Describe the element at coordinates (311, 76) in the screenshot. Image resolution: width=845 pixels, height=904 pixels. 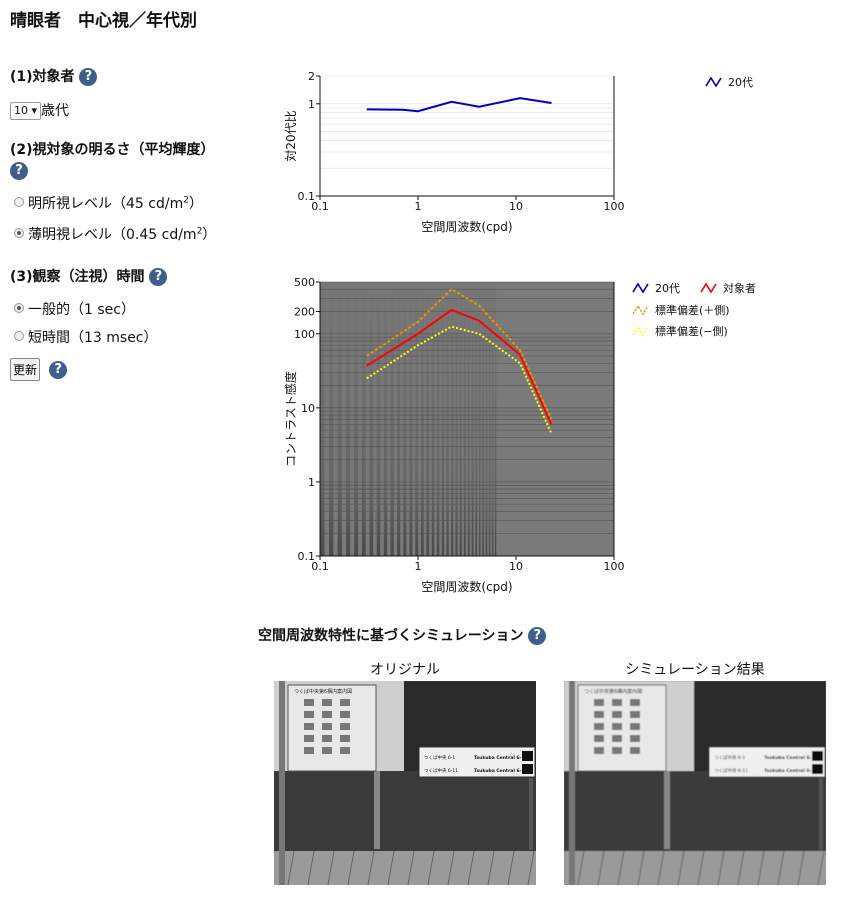
I see `y-tick-label: 2` at that location.